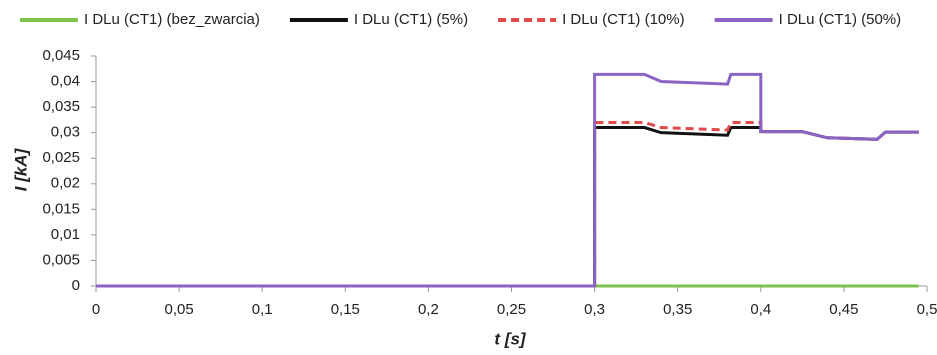 The width and height of the screenshot is (937, 355). What do you see at coordinates (61, 259) in the screenshot?
I see `y-tick-label: 0,005` at bounding box center [61, 259].